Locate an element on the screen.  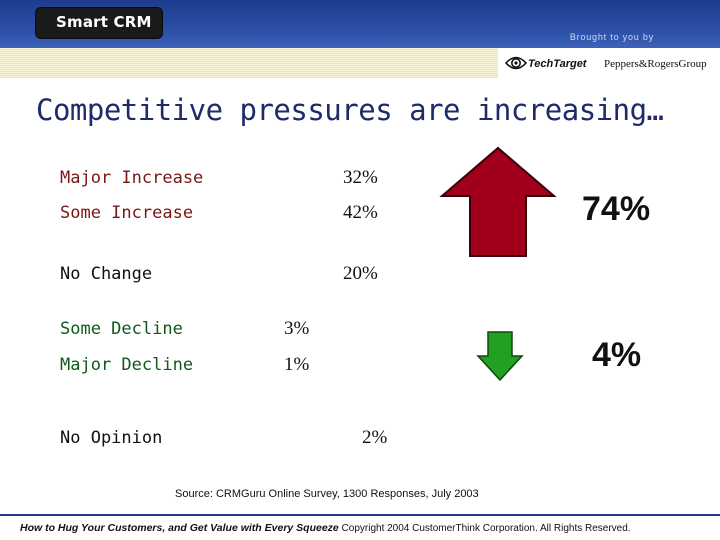
brought-by-label: Brought to you by is located at coordinates (611, 37).